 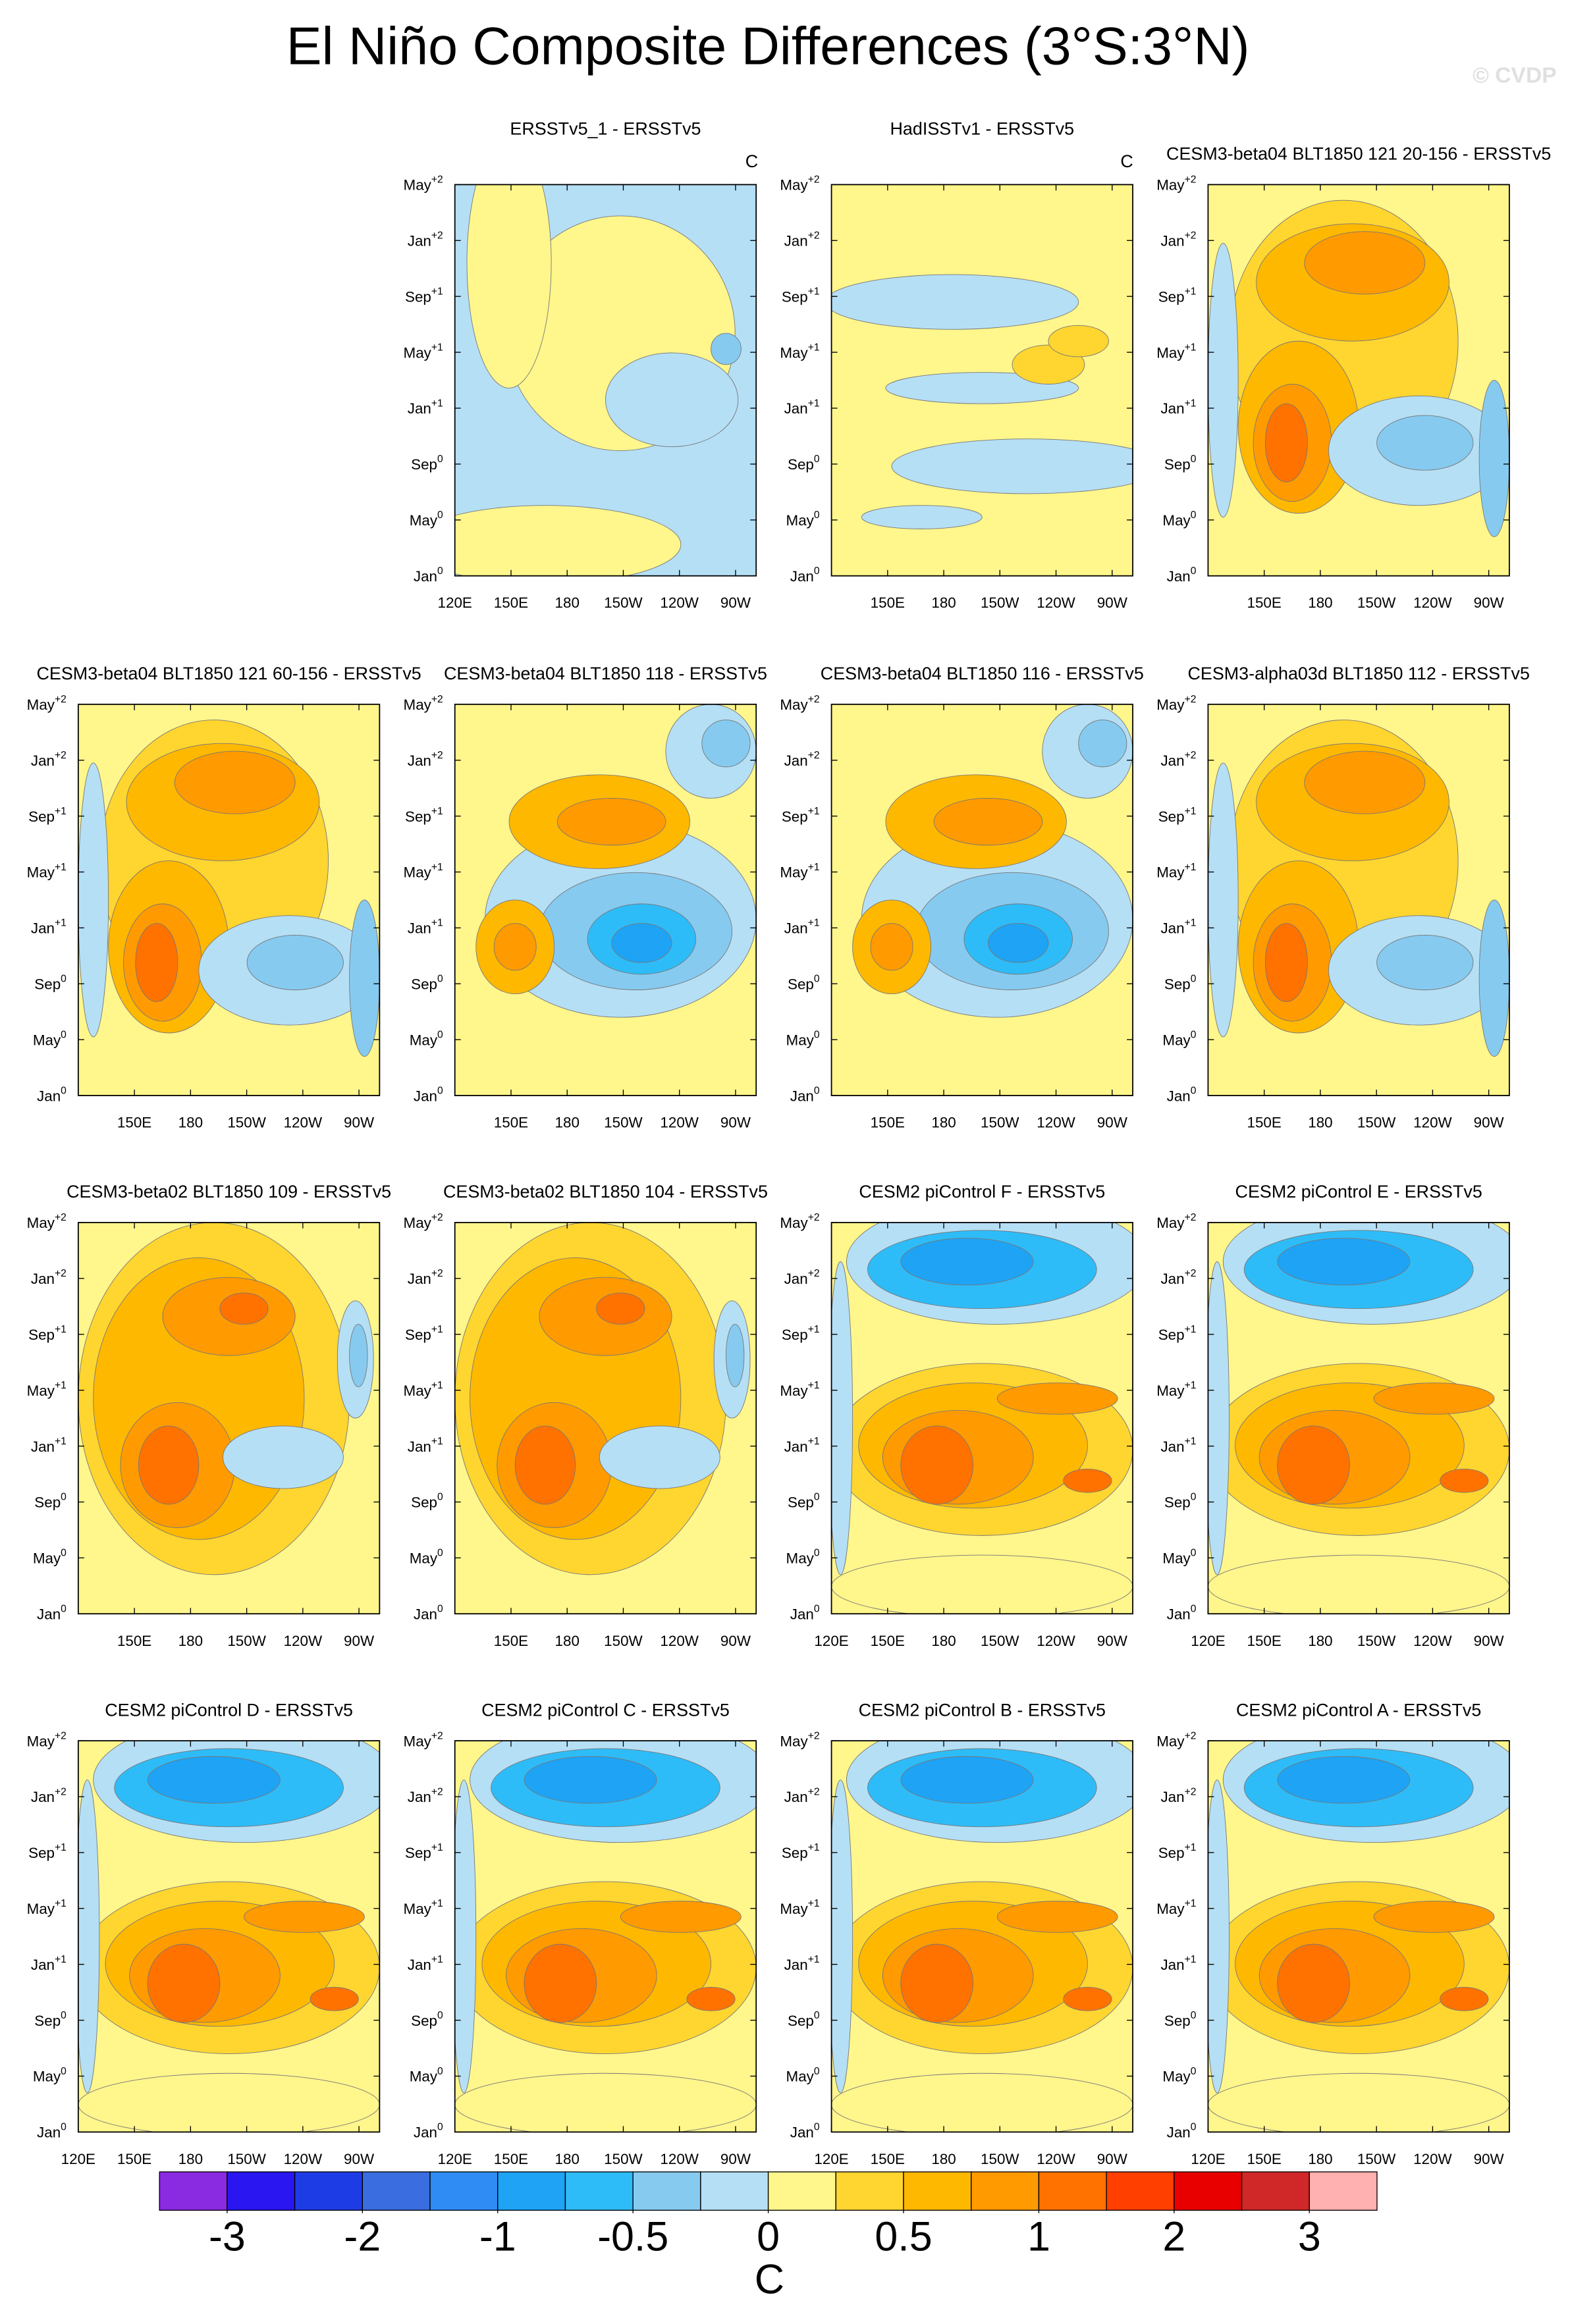 I want to click on colorbar-label: 0.5, so click(x=904, y=2237).